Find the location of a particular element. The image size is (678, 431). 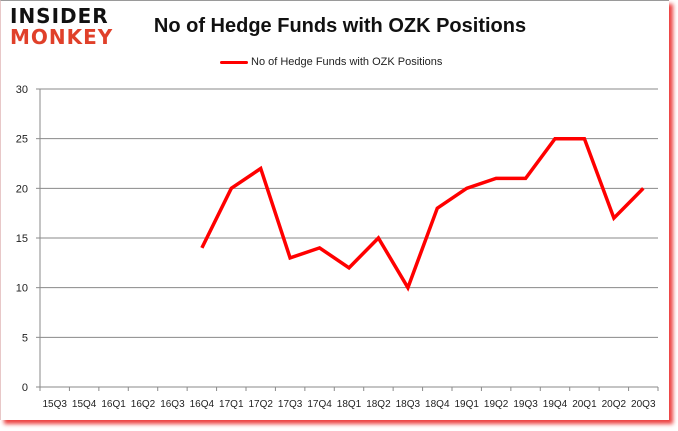

x-tick-label: 18Q4 is located at coordinates (437, 404).